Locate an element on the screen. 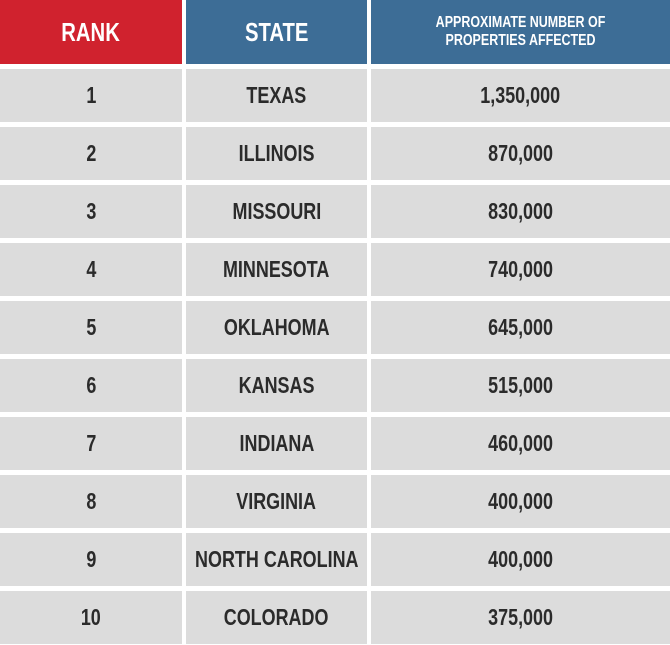 The image size is (670, 645). table-cell: ILLINOIS is located at coordinates (276, 153).